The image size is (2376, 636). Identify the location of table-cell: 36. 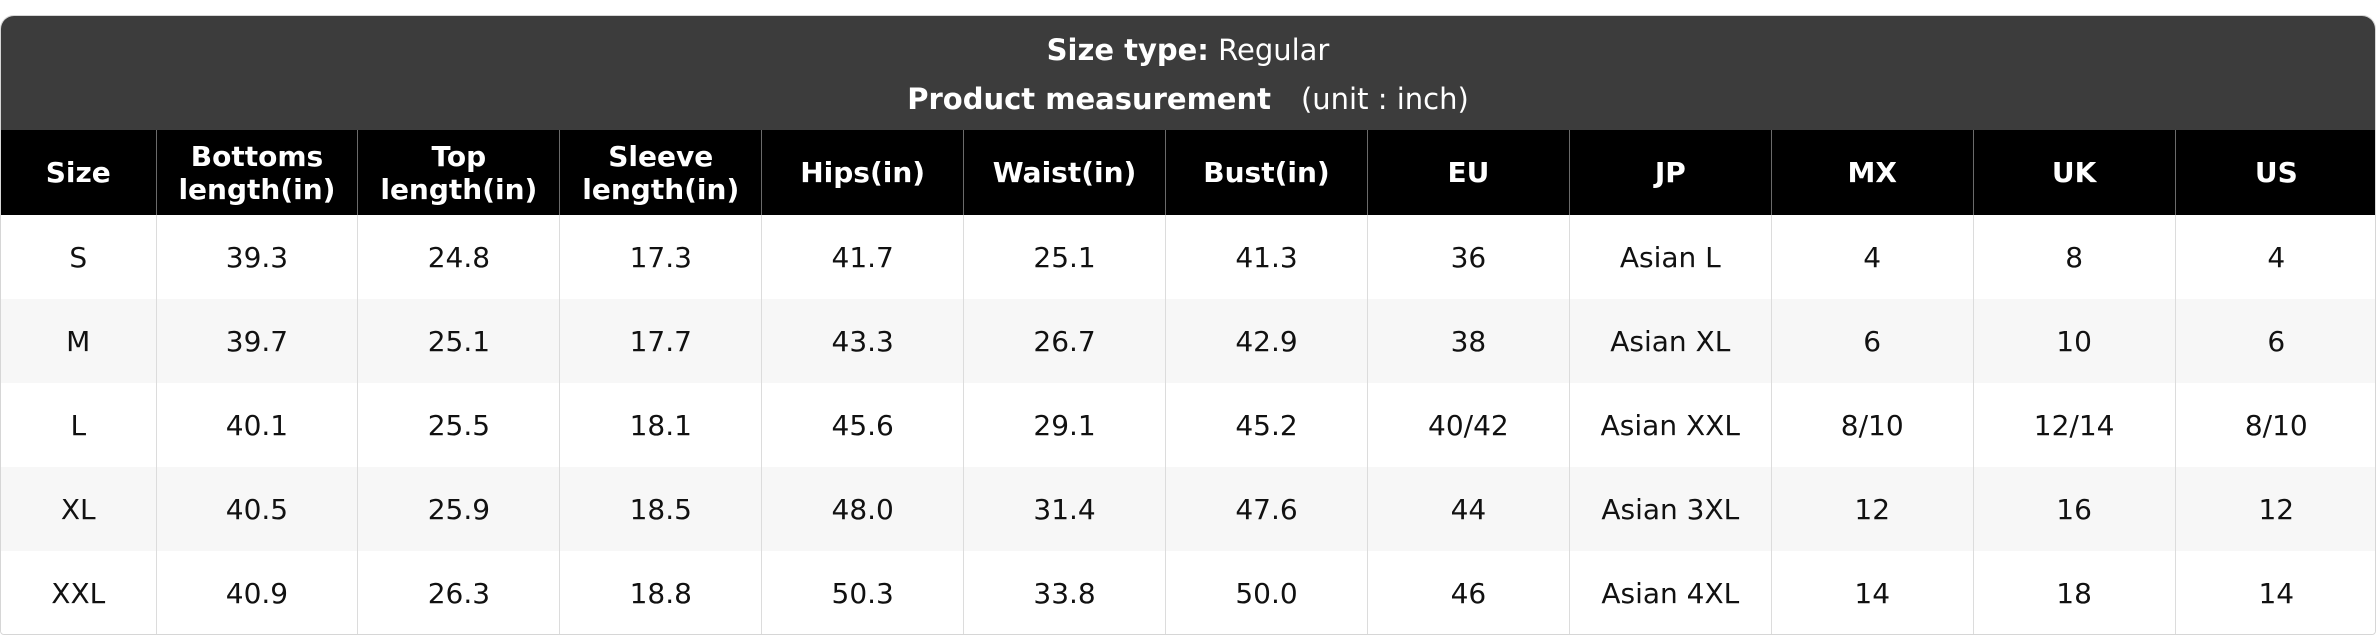
(1468, 257).